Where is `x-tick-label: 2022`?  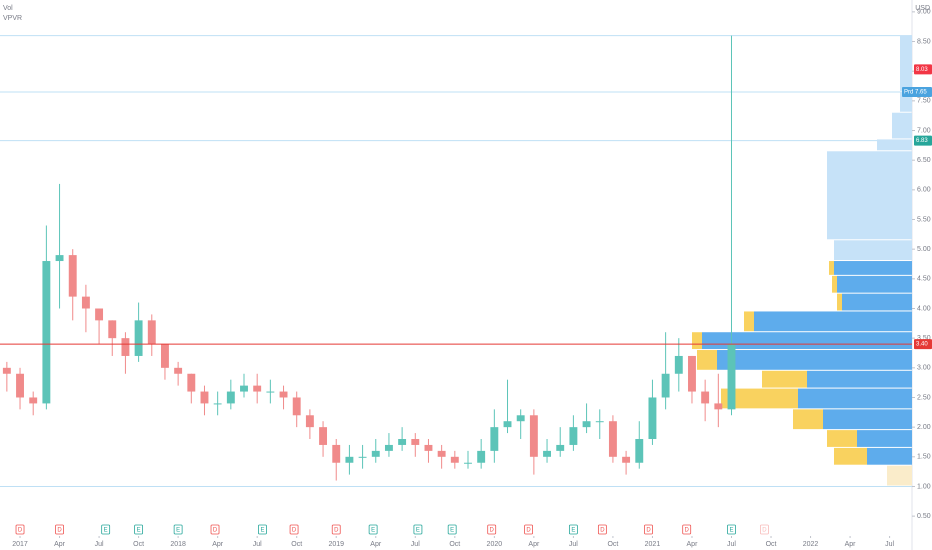 x-tick-label: 2022 is located at coordinates (811, 544).